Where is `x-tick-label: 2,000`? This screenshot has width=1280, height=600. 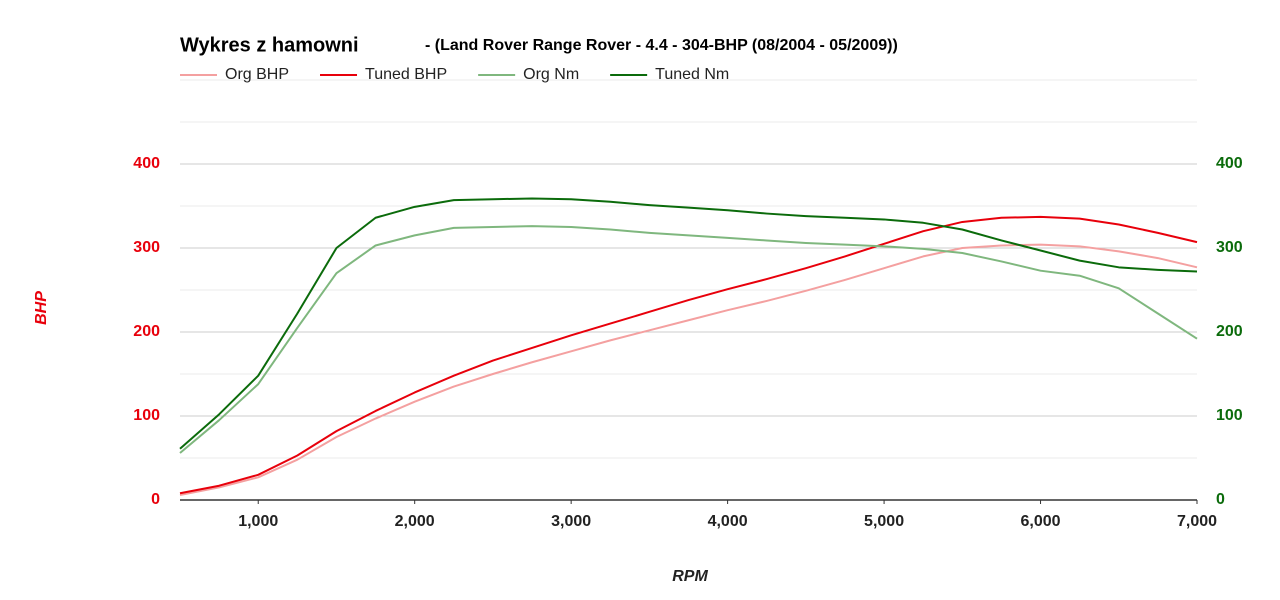
x-tick-label: 2,000 is located at coordinates (415, 521).